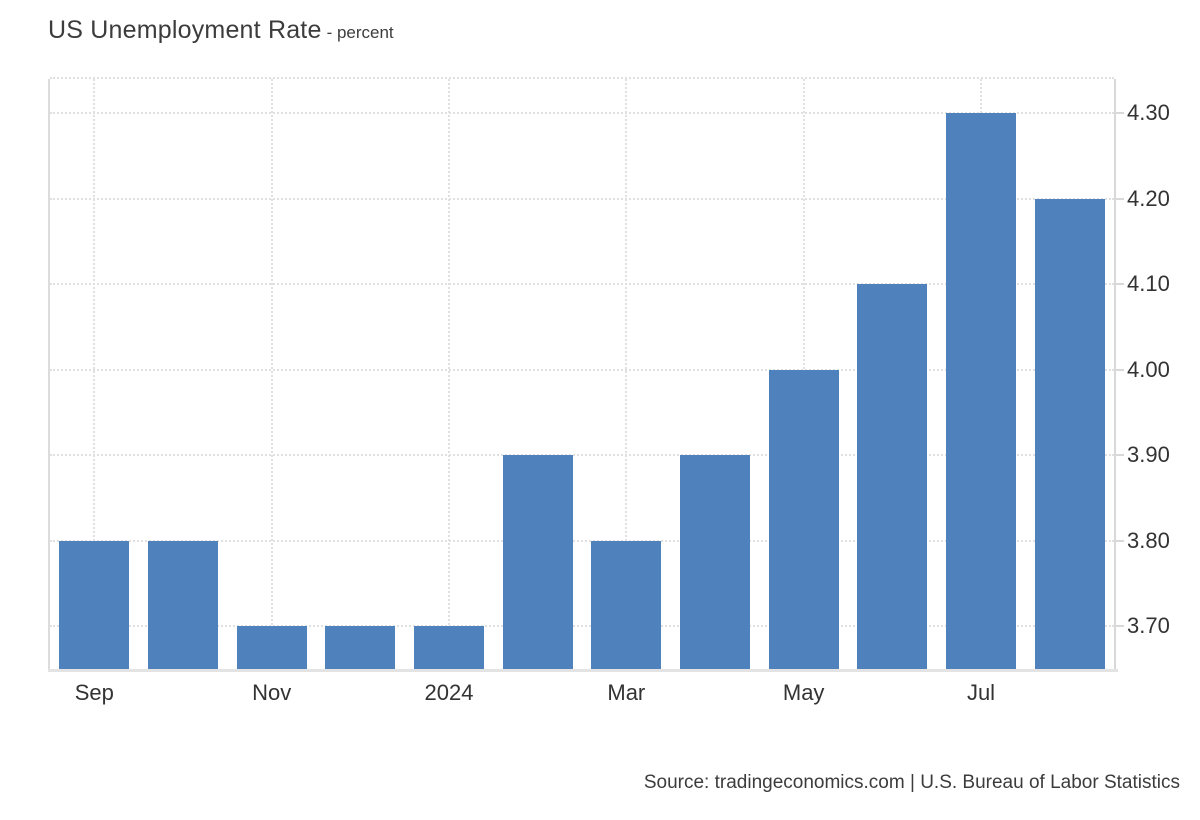  I want to click on bar-Mar, so click(626, 604).